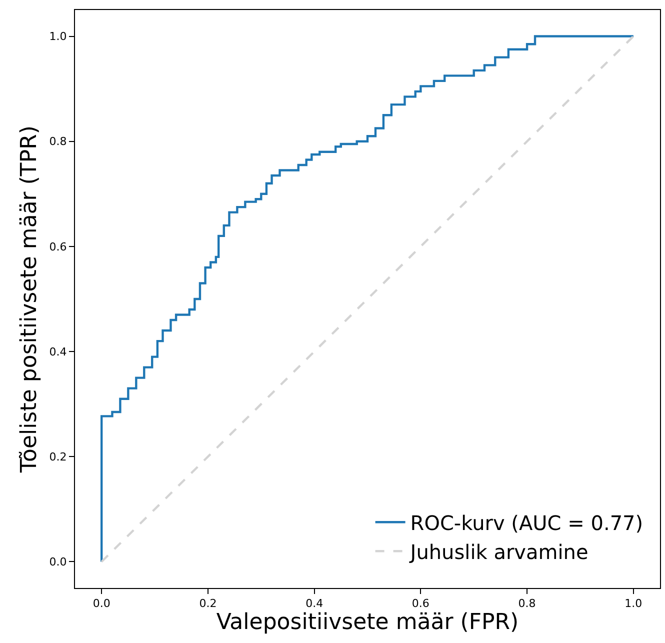 The height and width of the screenshot is (643, 665). Describe the element at coordinates (527, 522) in the screenshot. I see `legend-label: ROC-kurv (AUC = 0.77)` at that location.